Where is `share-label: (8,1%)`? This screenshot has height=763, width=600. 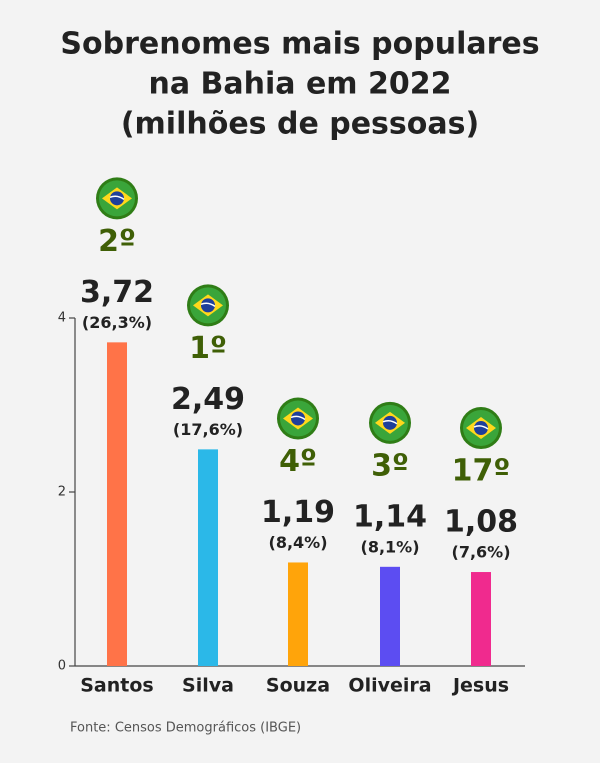 share-label: (8,1%) is located at coordinates (390, 546).